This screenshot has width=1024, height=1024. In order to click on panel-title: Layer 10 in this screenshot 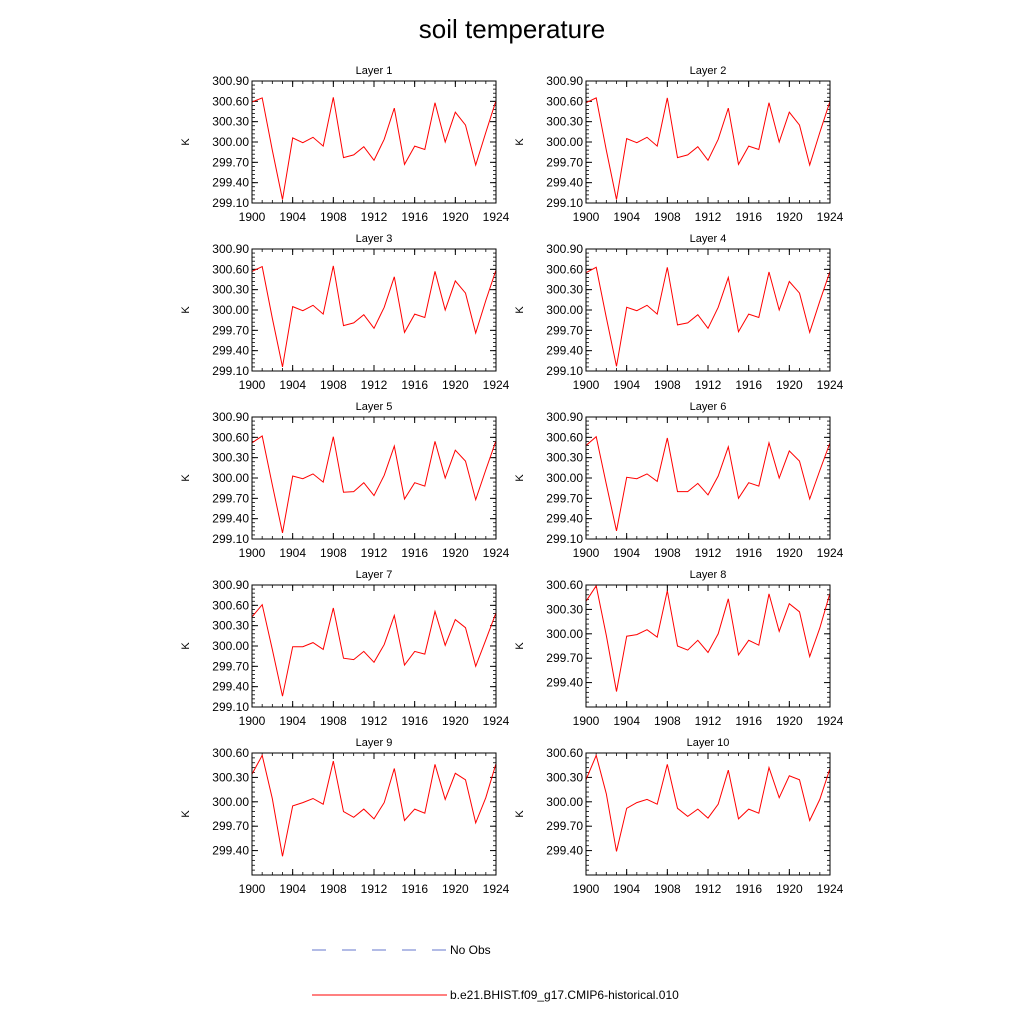, I will do `click(708, 743)`.